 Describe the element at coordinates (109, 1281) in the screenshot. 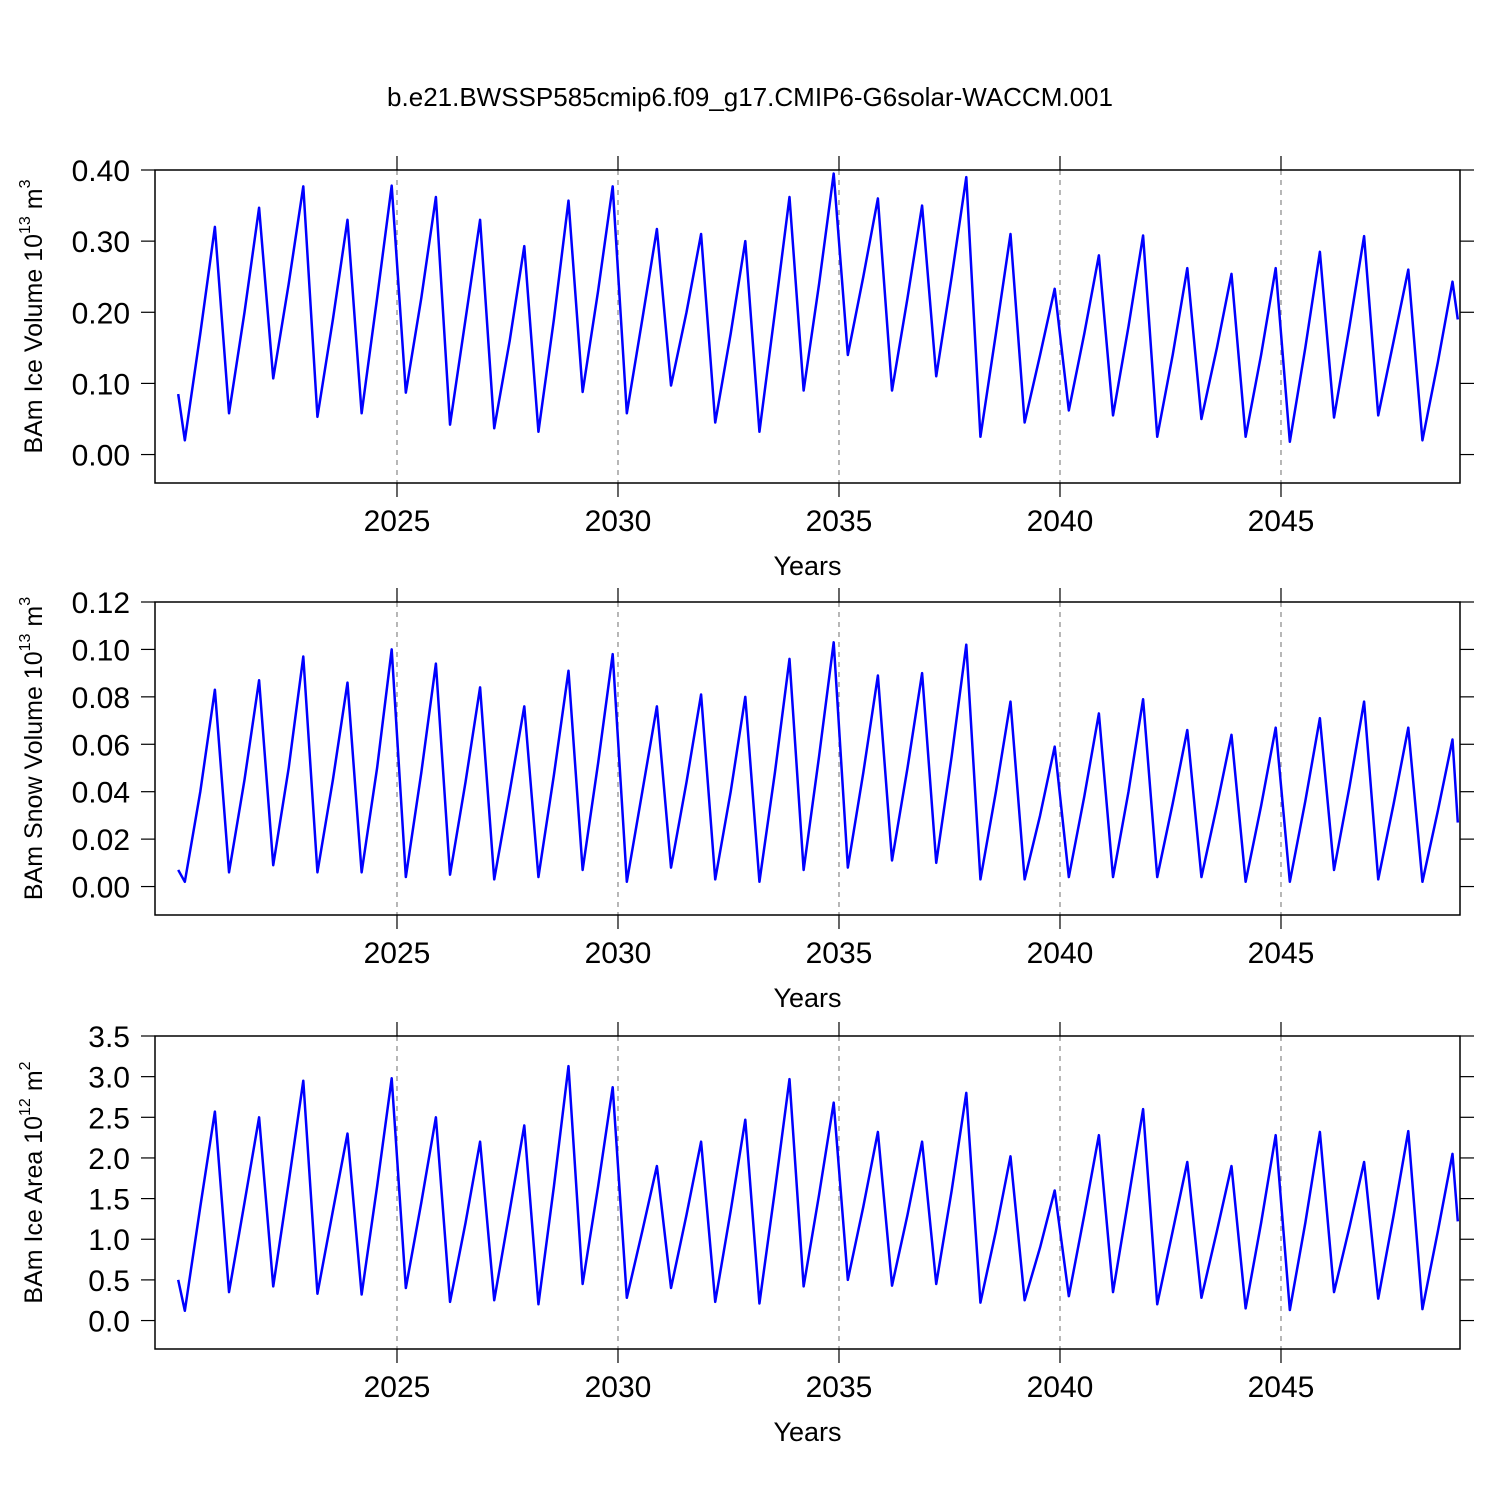

I see `y-tick-label: 0.5` at that location.